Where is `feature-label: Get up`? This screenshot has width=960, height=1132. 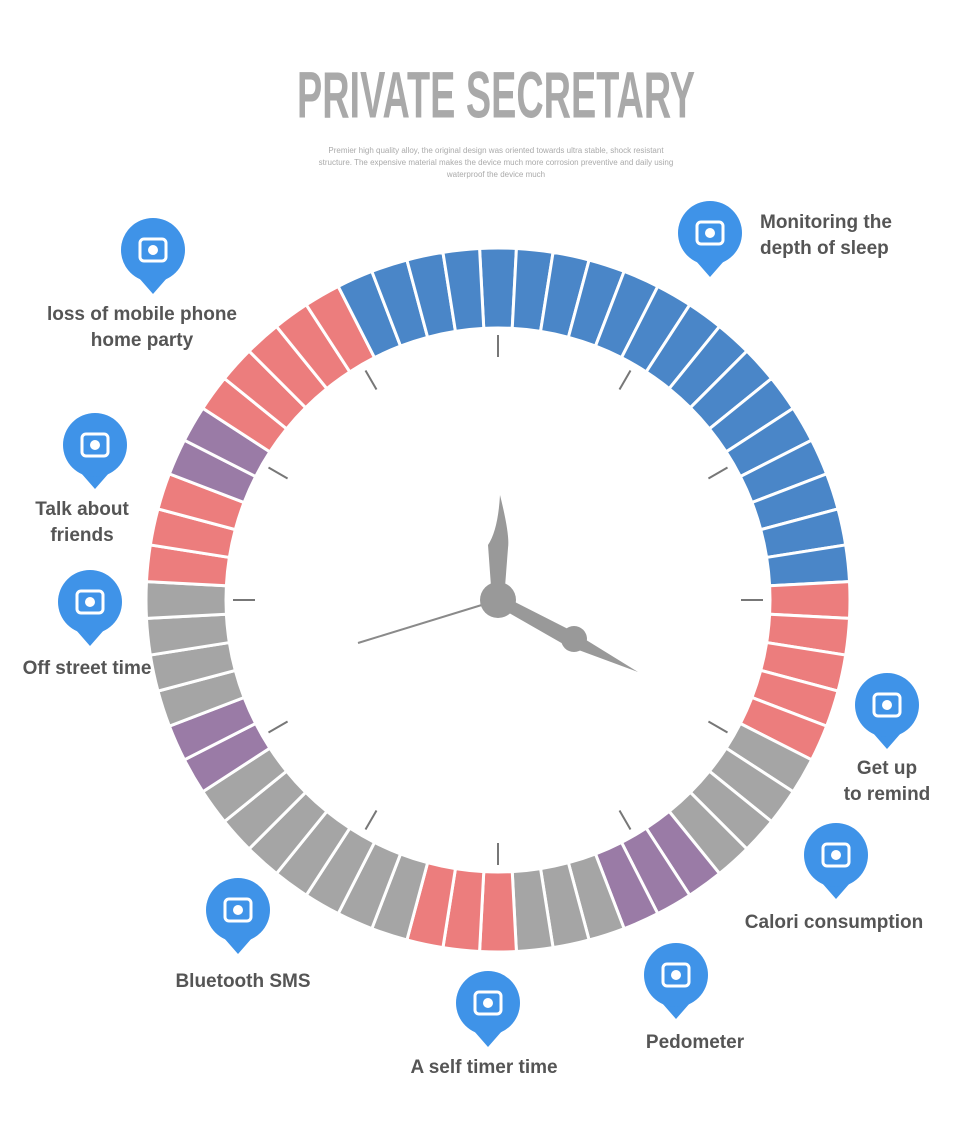
feature-label: Get up is located at coordinates (887, 768).